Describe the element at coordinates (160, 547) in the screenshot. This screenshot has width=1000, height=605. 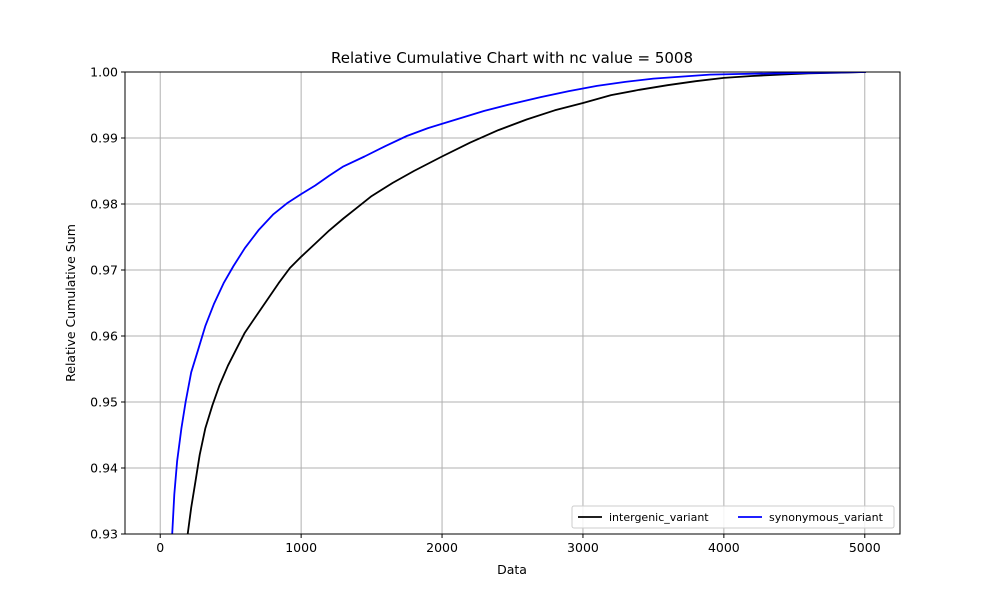
I see `x-tick-label: 0` at that location.